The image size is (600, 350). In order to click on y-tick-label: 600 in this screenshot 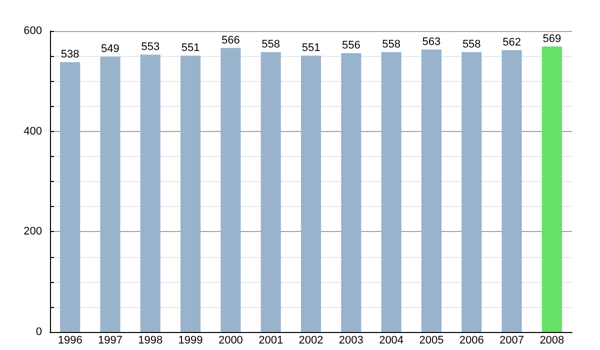, I will do `click(33, 31)`.